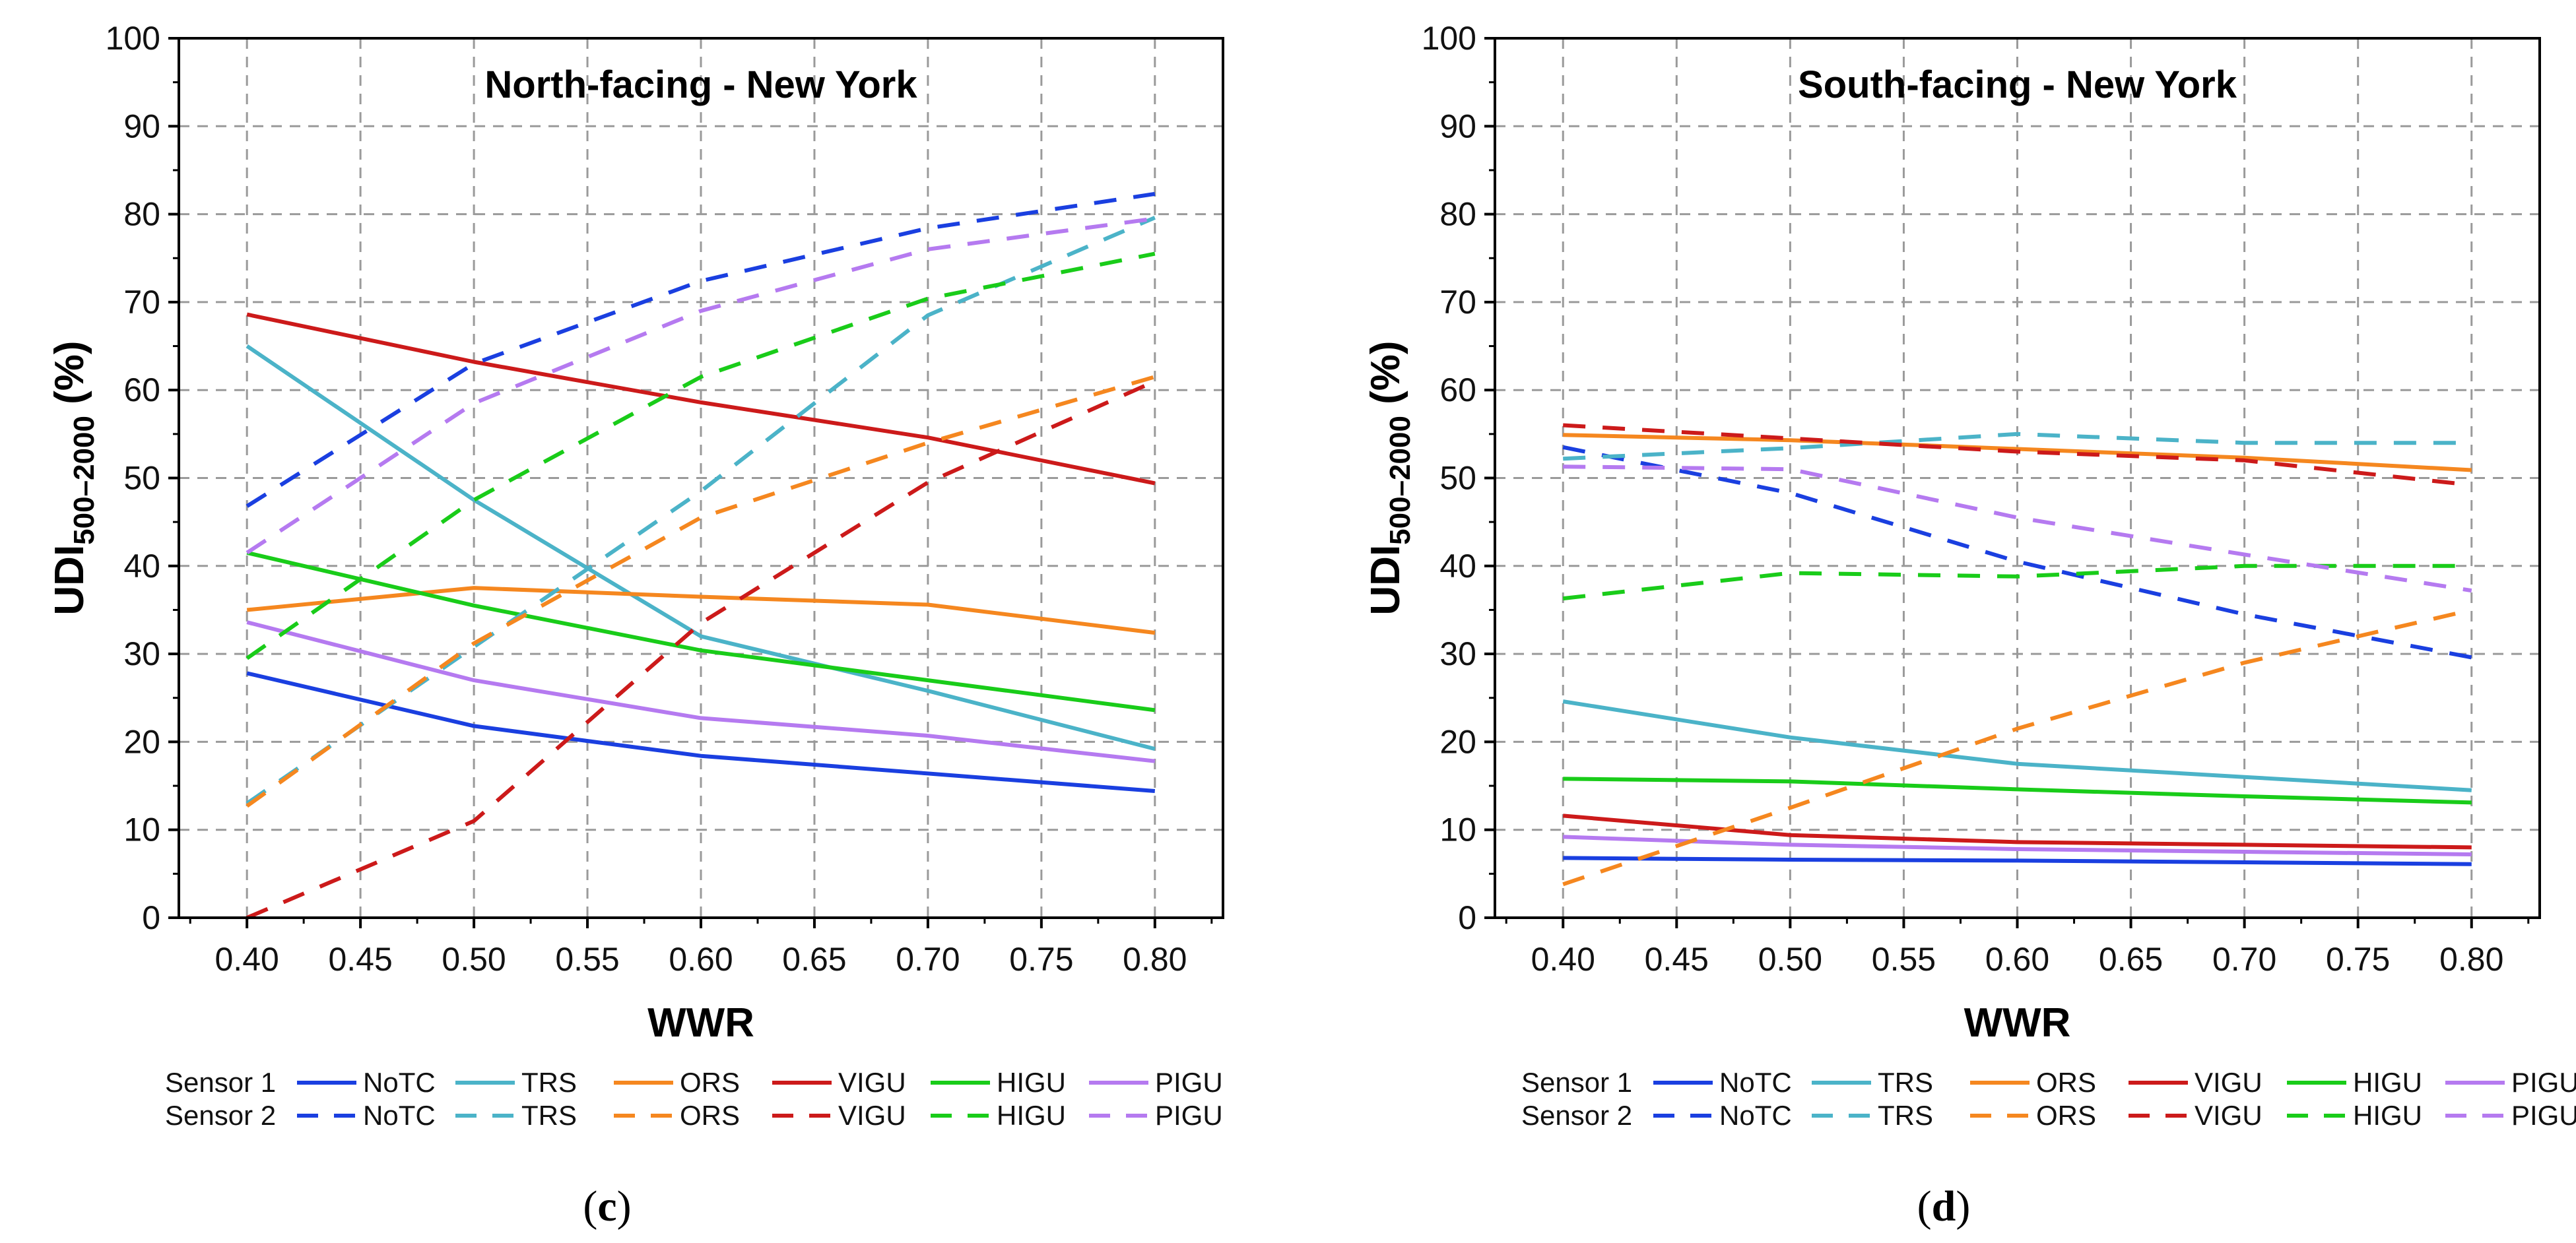 This screenshot has height=1243, width=2576. I want to click on x-tick-label: 0.70, so click(928, 959).